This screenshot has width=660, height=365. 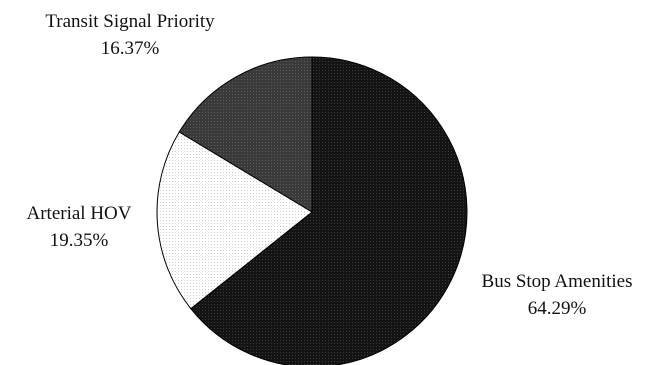 I want to click on slice-label-bus-stop-amenities: Bus Stop Amenities, so click(x=557, y=281).